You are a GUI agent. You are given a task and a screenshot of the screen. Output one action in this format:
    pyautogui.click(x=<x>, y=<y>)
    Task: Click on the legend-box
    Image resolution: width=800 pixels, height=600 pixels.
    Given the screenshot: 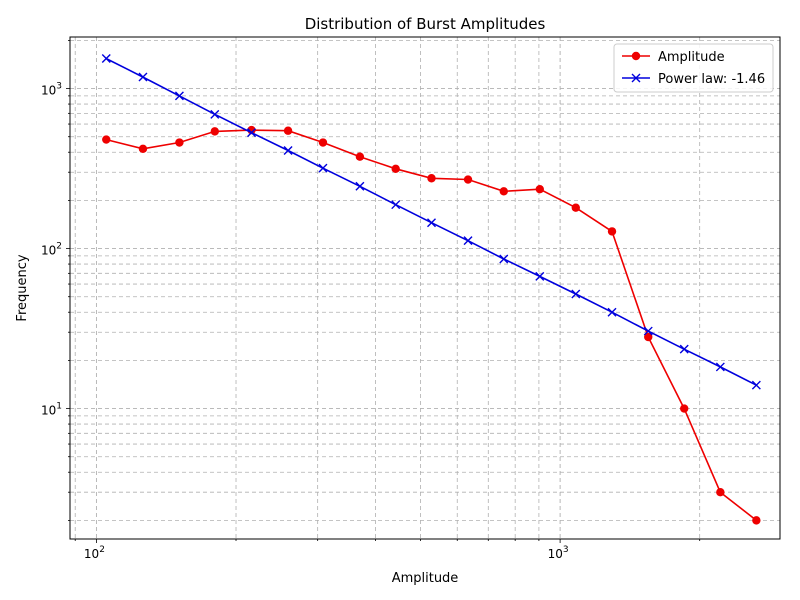 What is the action you would take?
    pyautogui.click(x=693, y=68)
    